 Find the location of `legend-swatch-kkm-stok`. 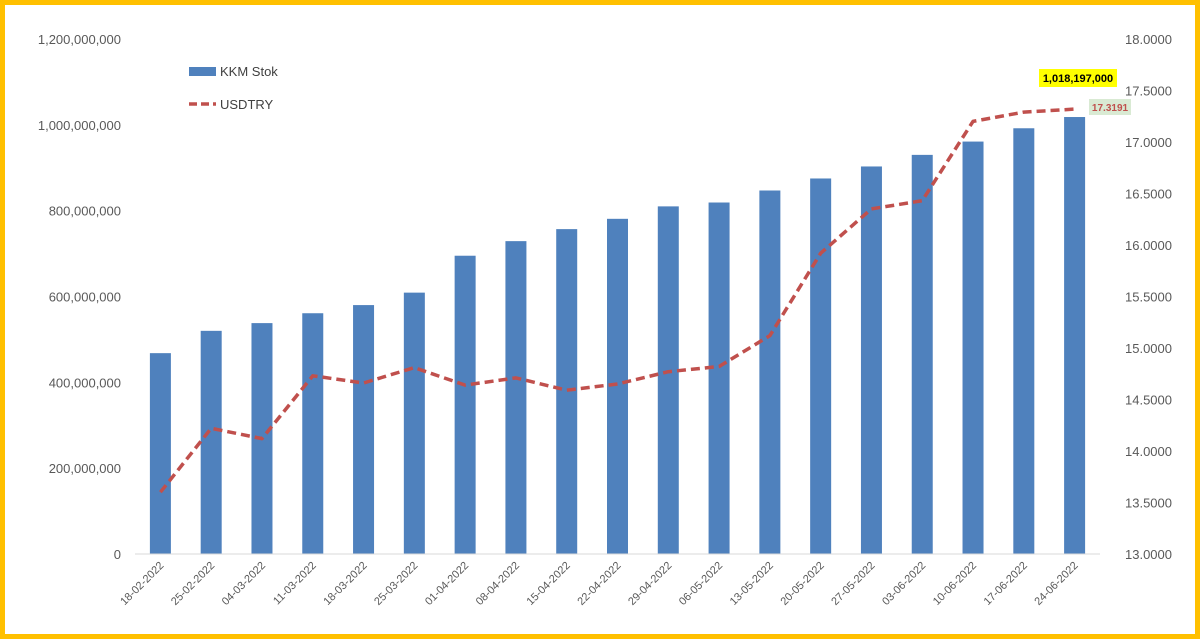

legend-swatch-kkm-stok is located at coordinates (202, 71).